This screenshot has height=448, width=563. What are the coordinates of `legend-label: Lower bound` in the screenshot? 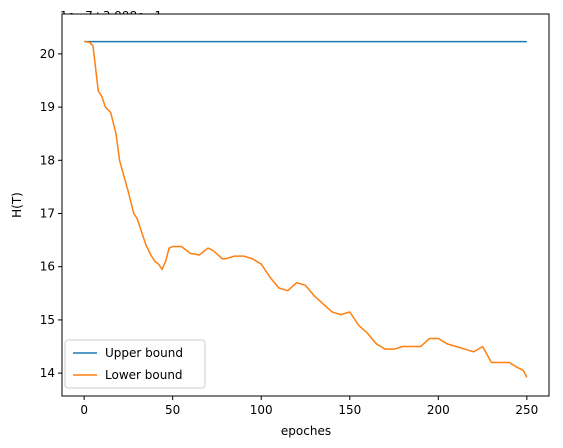 It's located at (144, 375).